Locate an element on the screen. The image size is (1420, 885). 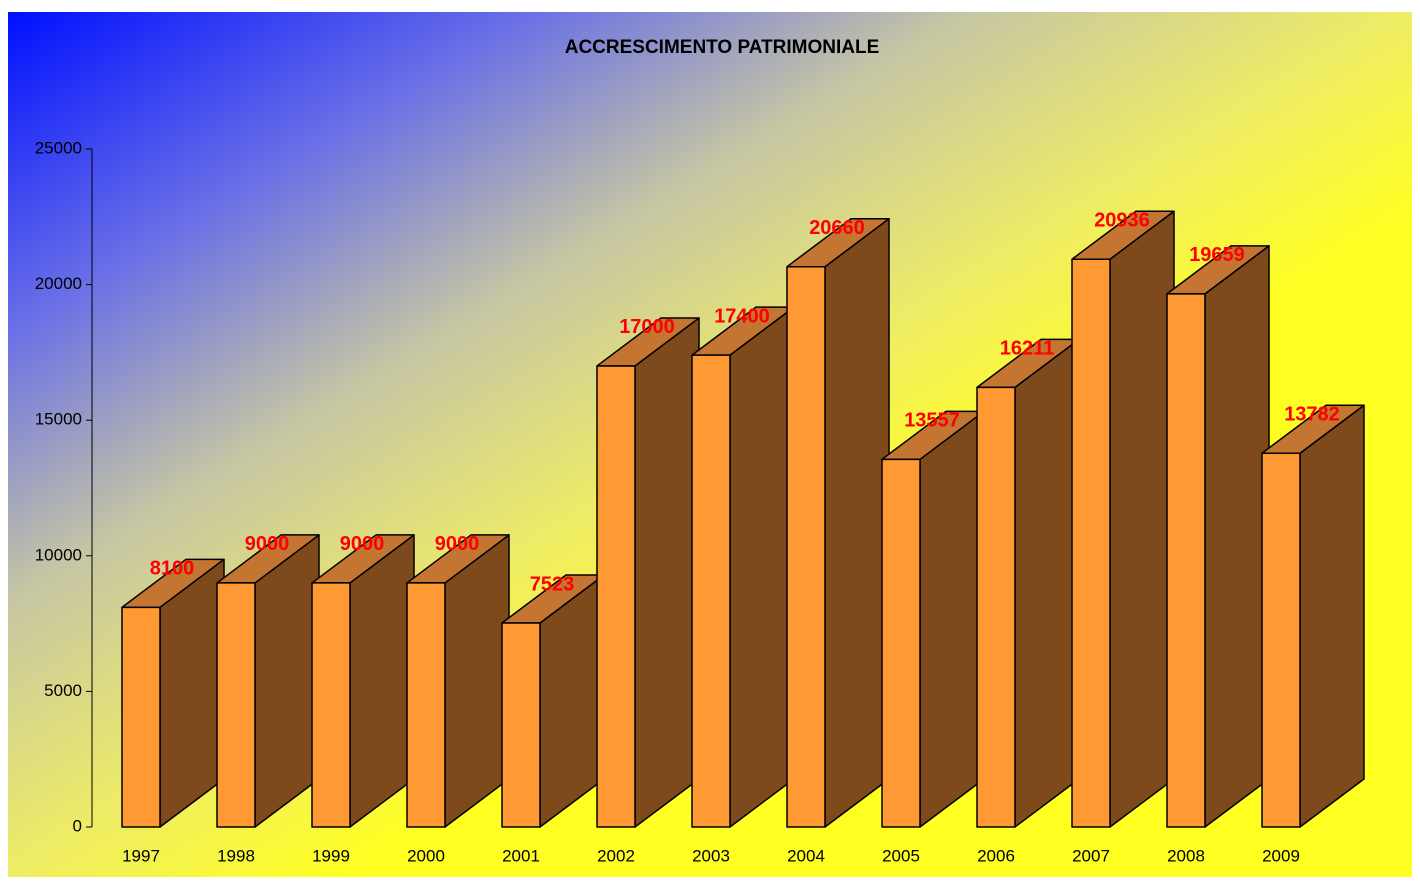
value-label: 7523 is located at coordinates (552, 584).